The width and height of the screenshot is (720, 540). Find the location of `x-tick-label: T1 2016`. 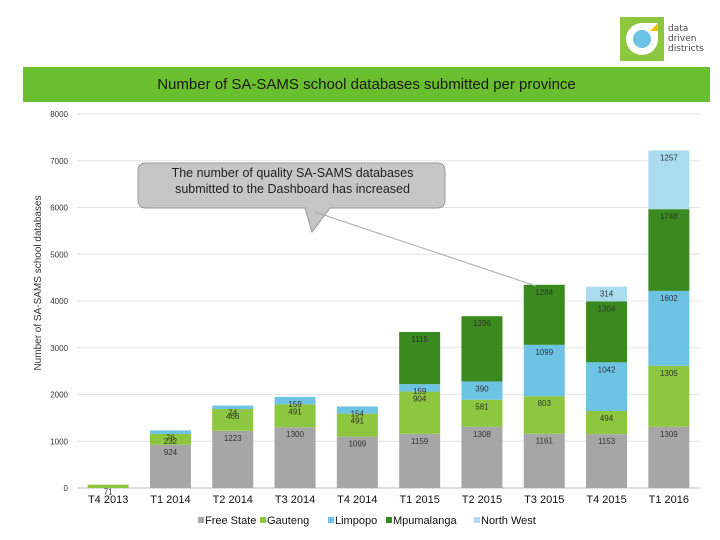

x-tick-label: T1 2016 is located at coordinates (669, 500).